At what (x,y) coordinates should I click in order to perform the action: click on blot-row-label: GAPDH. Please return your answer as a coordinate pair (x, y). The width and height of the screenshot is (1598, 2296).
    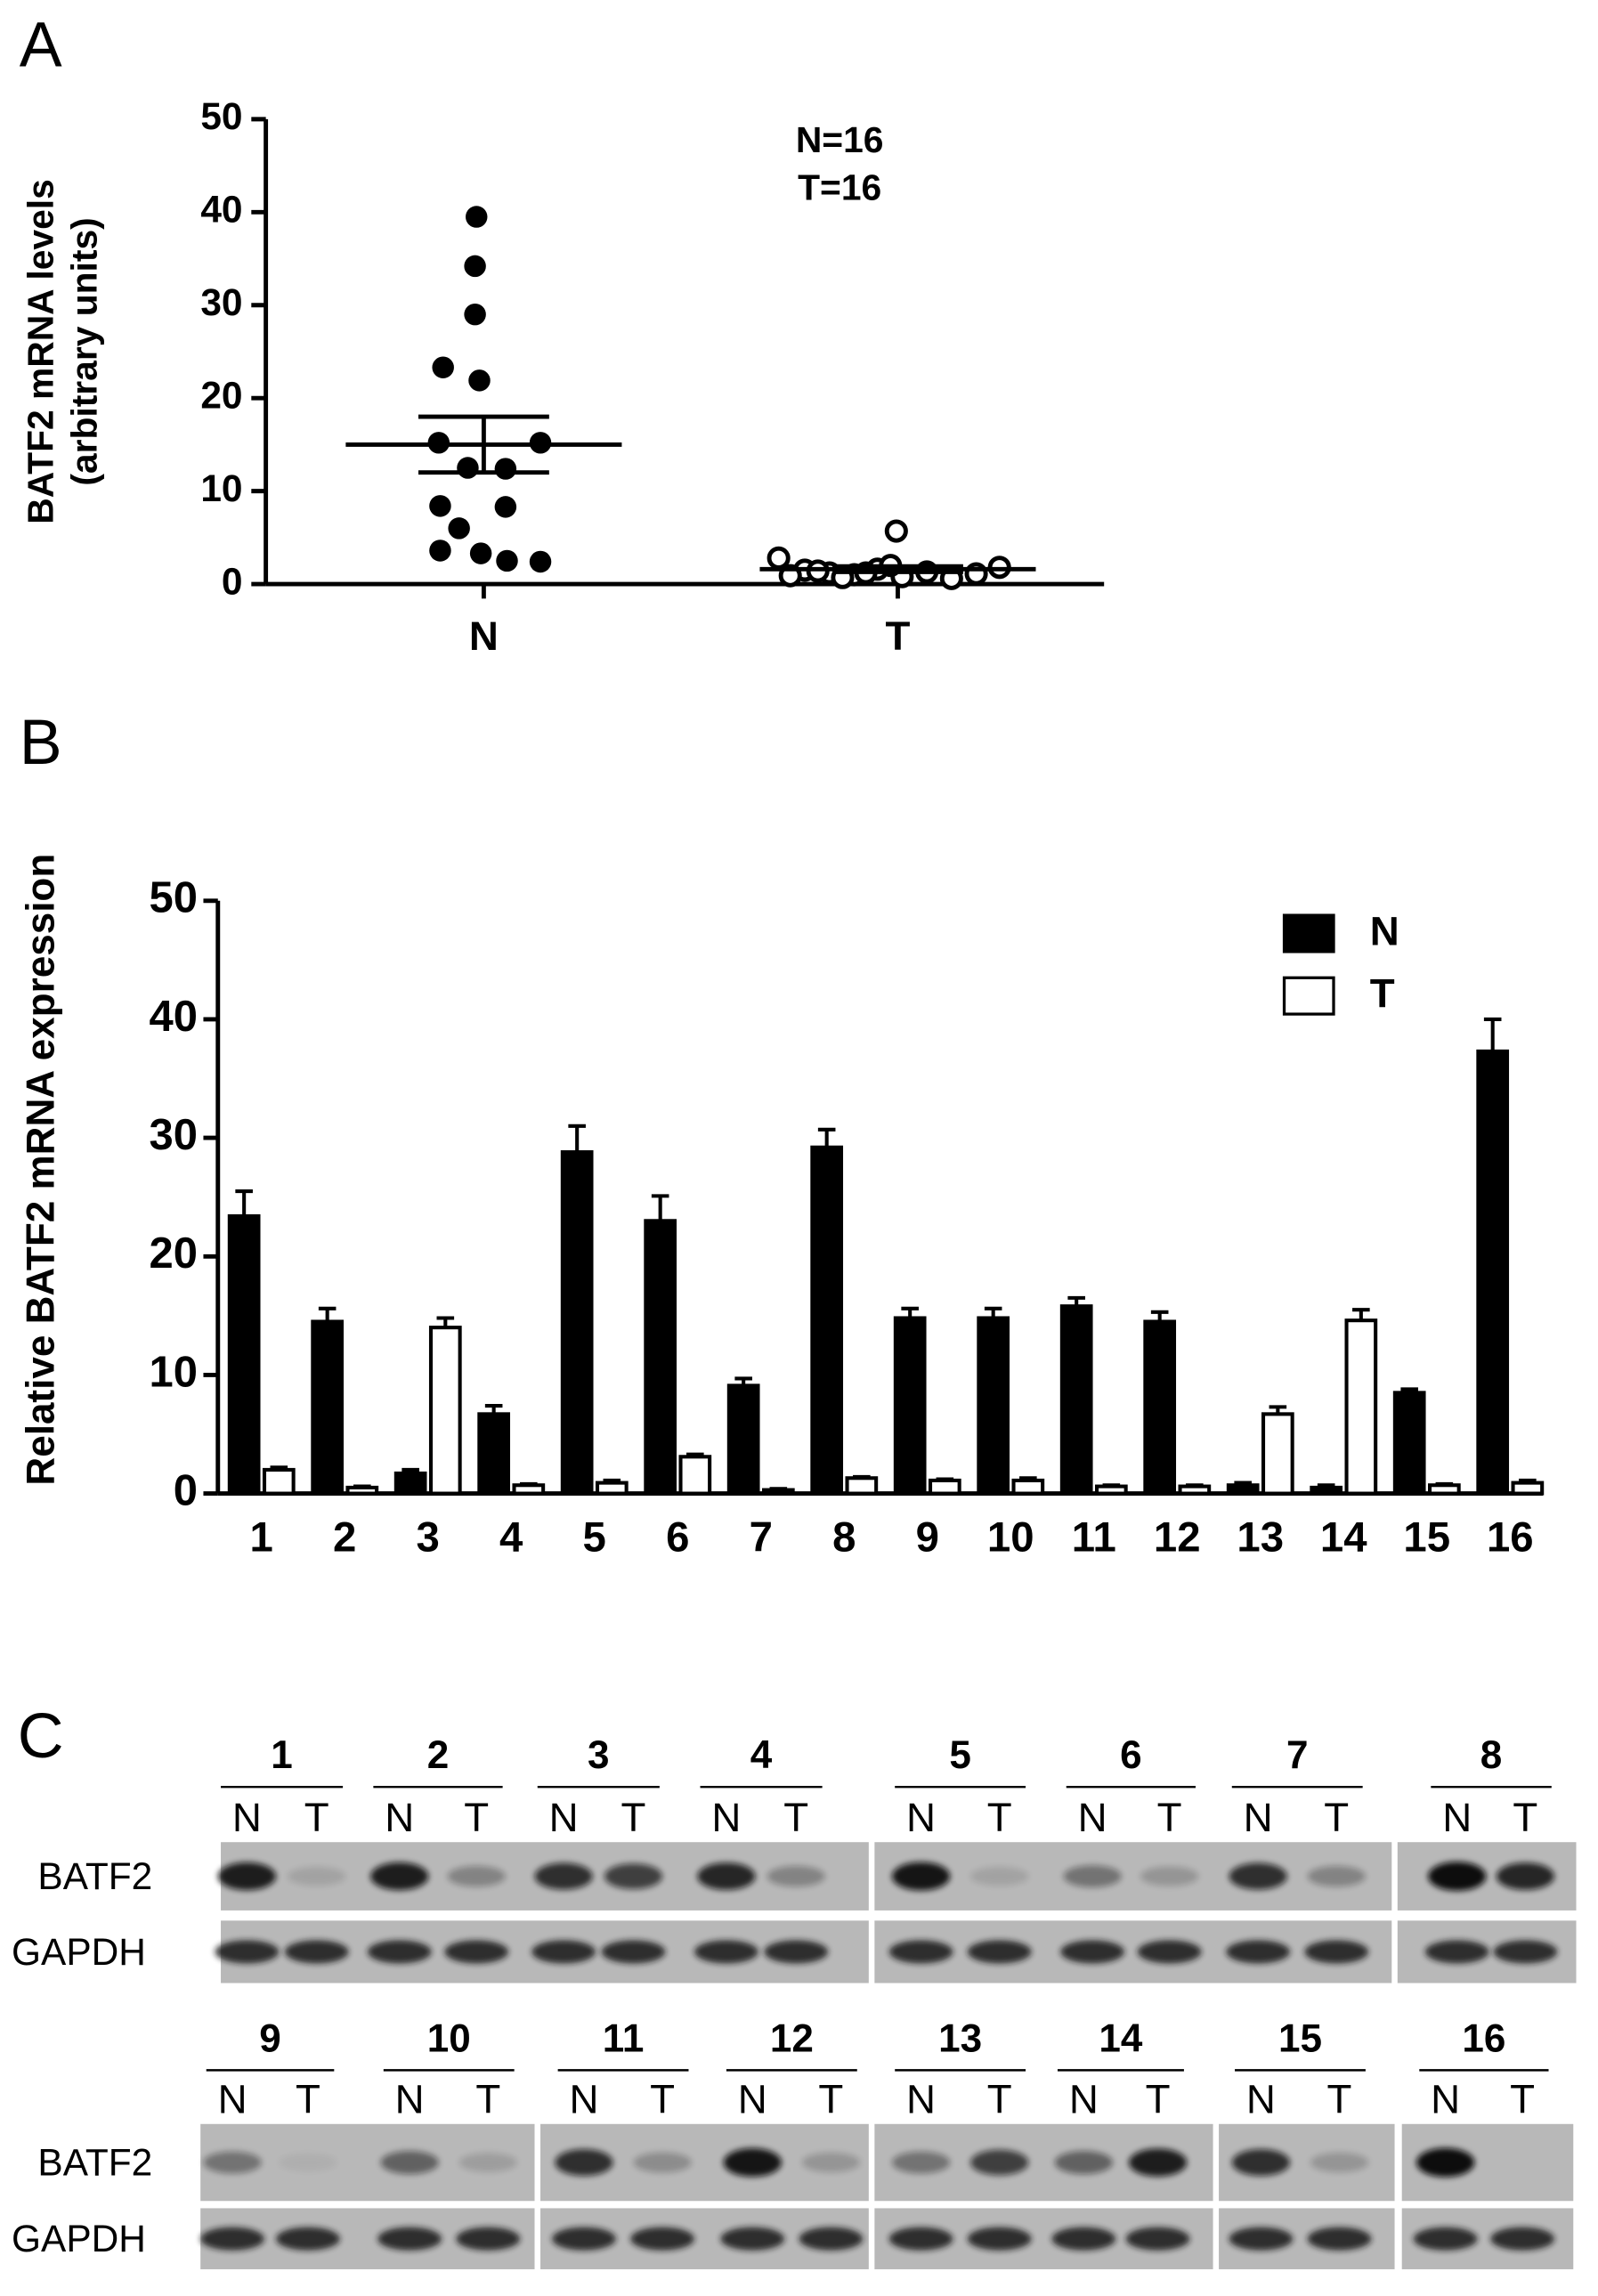
    Looking at the image, I should click on (79, 1952).